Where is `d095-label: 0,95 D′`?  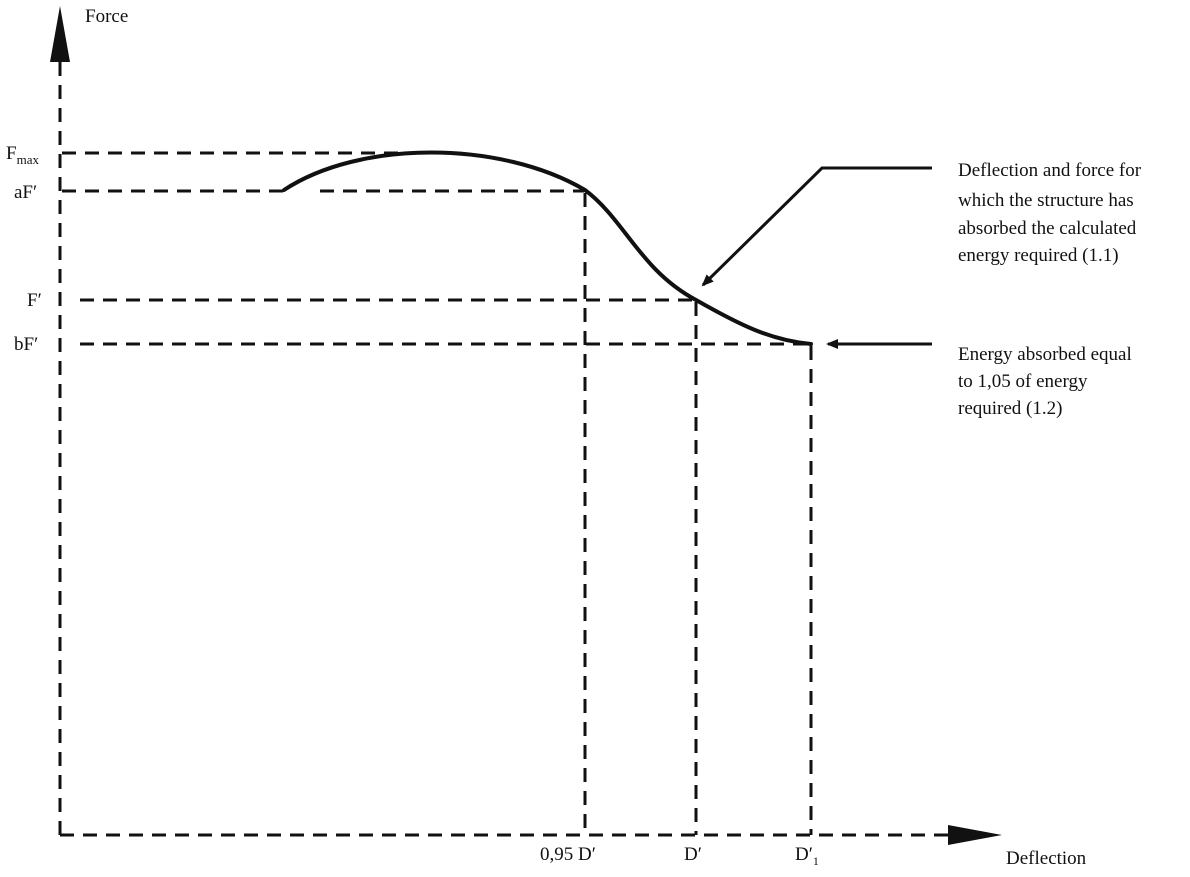
d095-label: 0,95 D′ is located at coordinates (568, 854).